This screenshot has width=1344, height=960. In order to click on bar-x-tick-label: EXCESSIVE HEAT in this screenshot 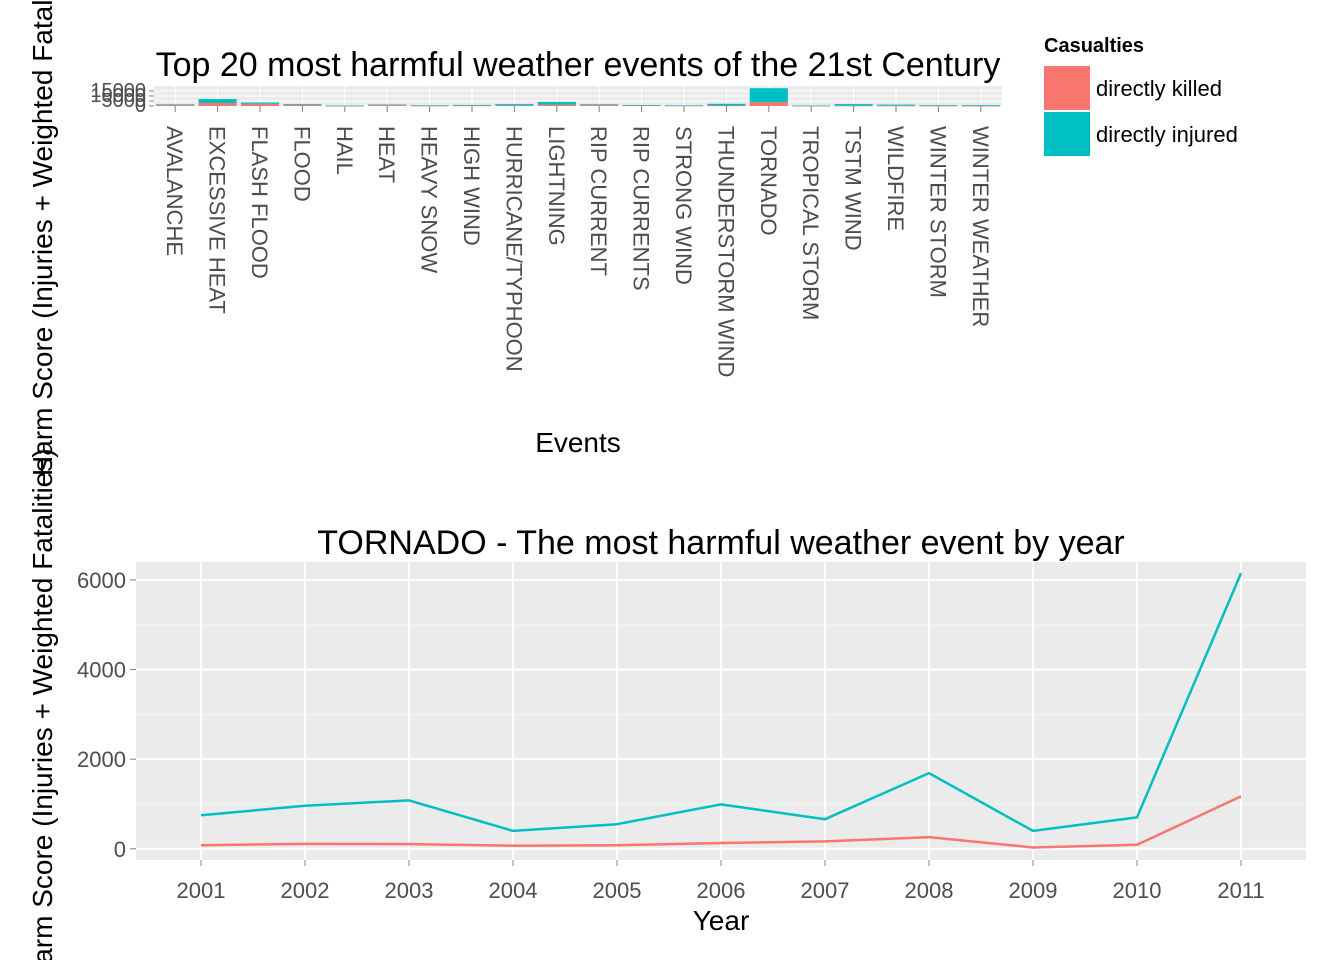, I will do `click(217, 220)`.